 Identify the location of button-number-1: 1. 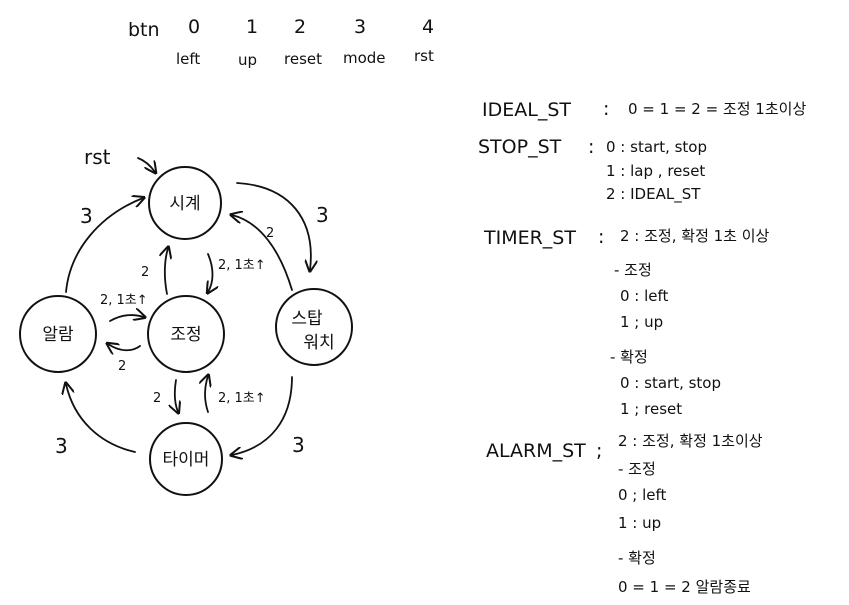
(252, 27).